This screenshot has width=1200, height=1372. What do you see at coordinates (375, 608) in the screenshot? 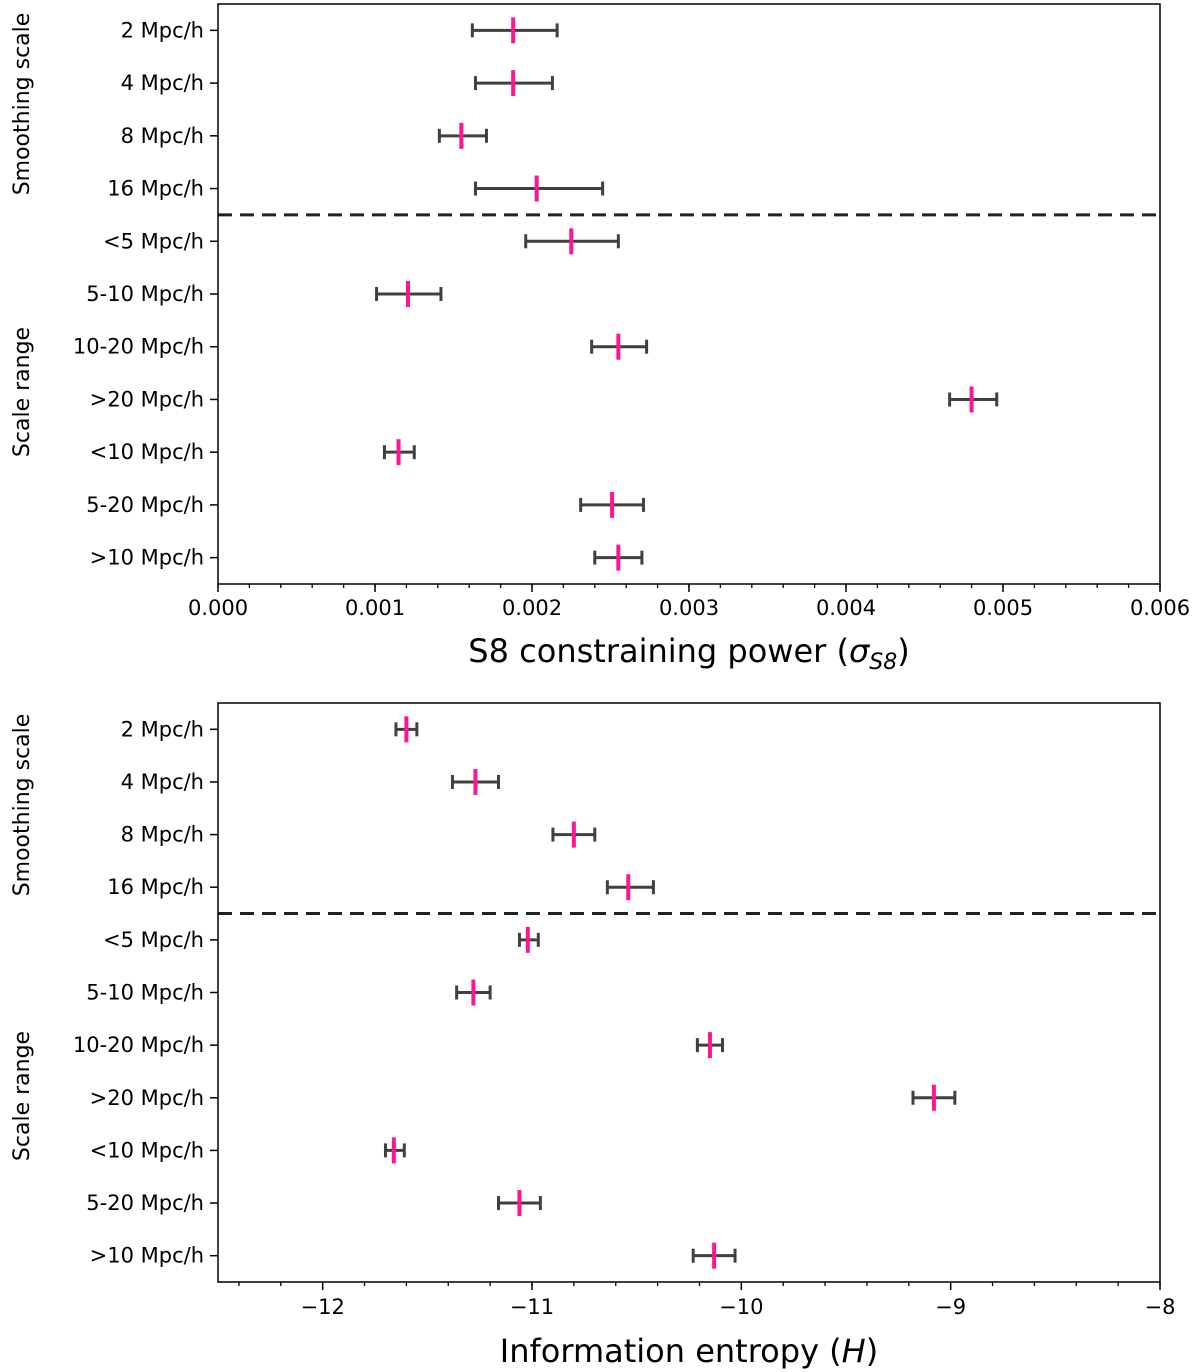
I see `x-tick-label: 0.001` at bounding box center [375, 608].